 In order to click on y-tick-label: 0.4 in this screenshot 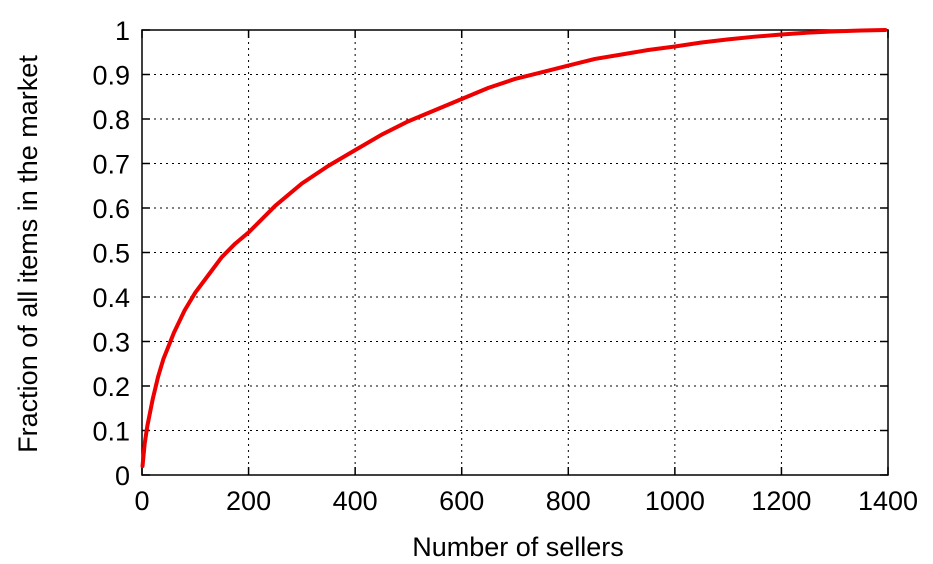, I will do `click(111, 298)`.